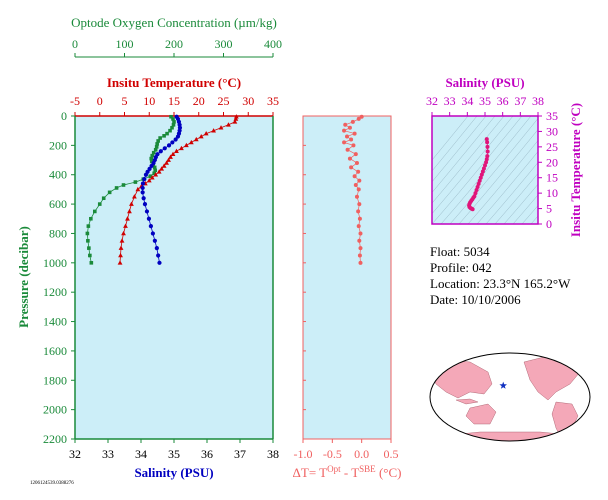 This screenshot has height=500, width=608. Describe the element at coordinates (75, 454) in the screenshot. I see `salinity-tick-label: 32` at that location.